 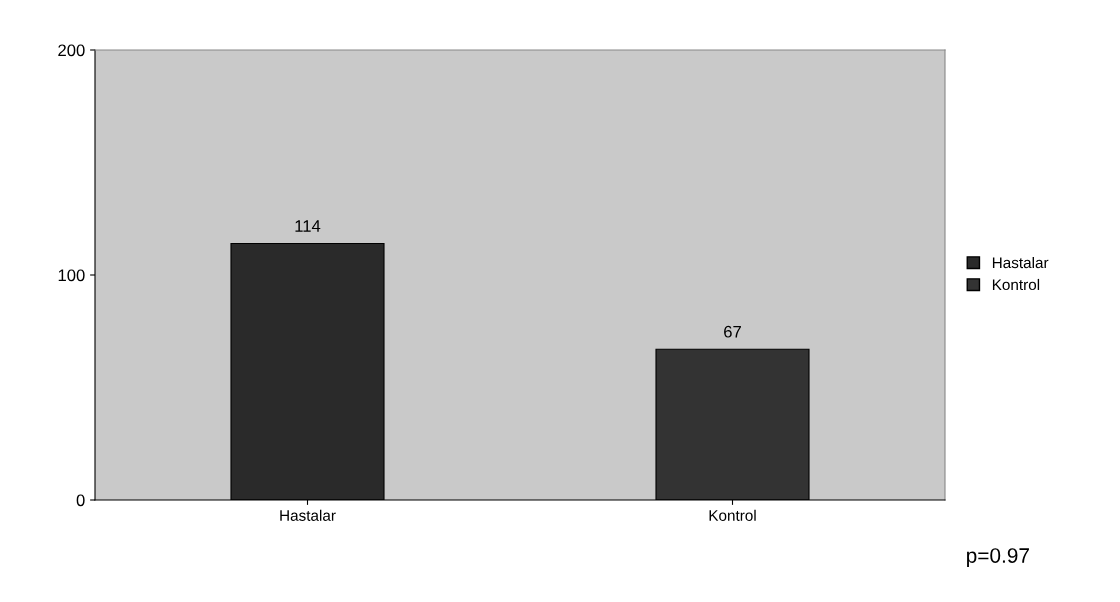 I want to click on y-tick-label: 0, so click(x=80, y=500).